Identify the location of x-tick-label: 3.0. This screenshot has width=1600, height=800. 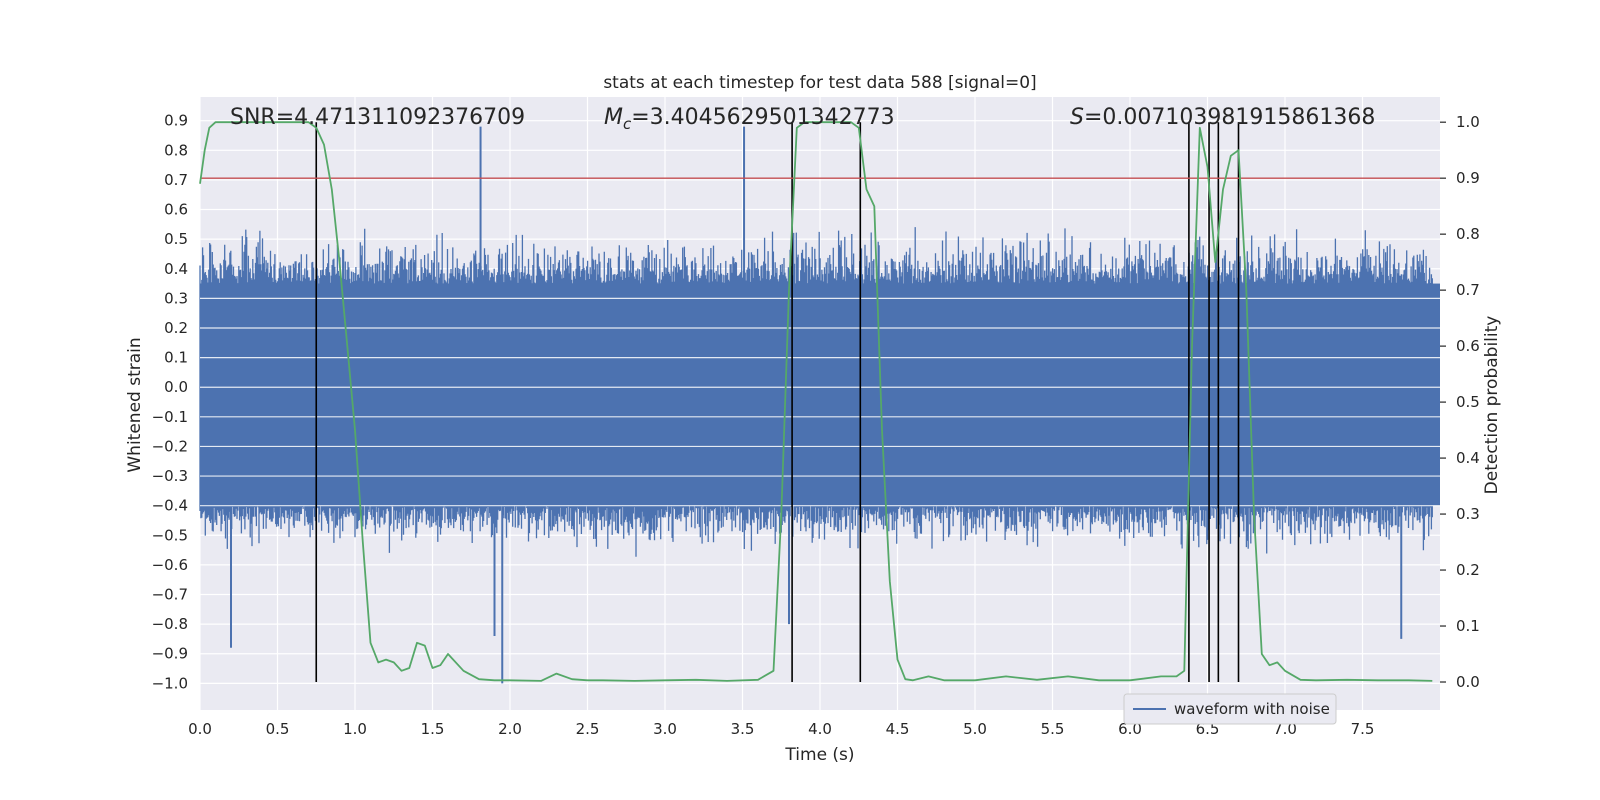
(665, 729).